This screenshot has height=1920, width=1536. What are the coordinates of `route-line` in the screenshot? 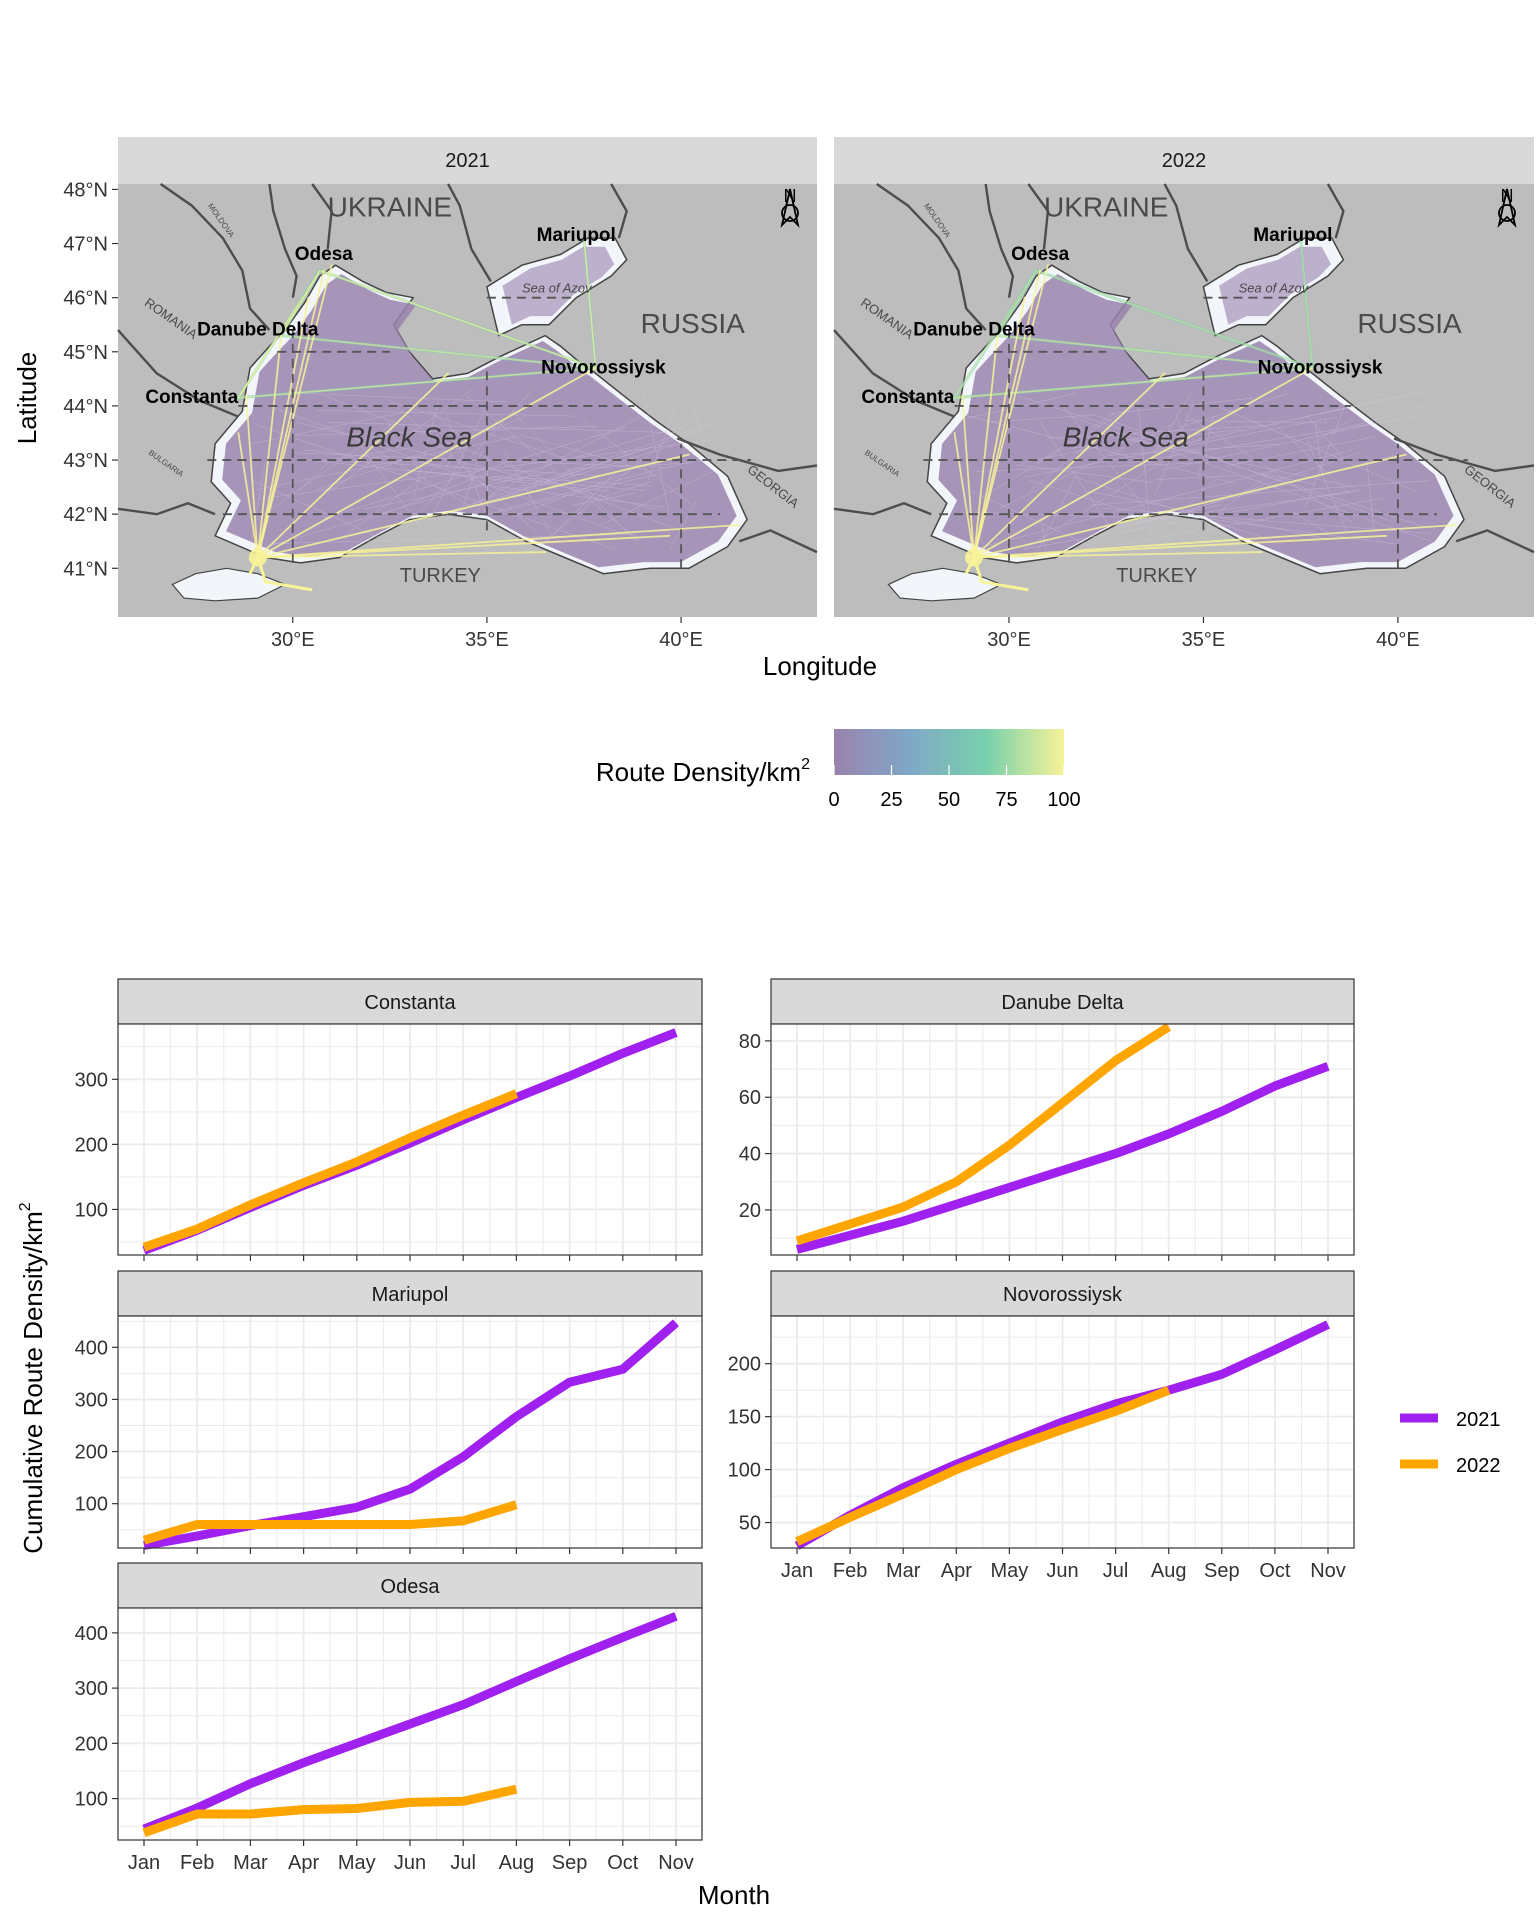 It's located at (1016, 303).